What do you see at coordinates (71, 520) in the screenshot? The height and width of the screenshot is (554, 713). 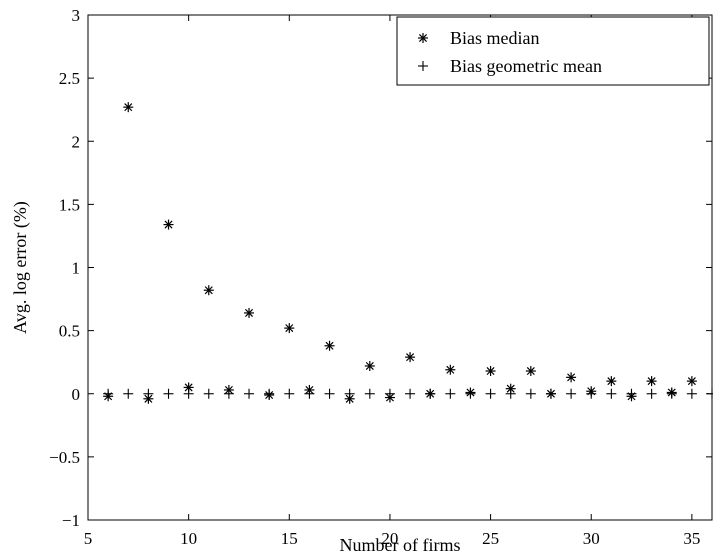 I see `y-tick-label: −1` at bounding box center [71, 520].